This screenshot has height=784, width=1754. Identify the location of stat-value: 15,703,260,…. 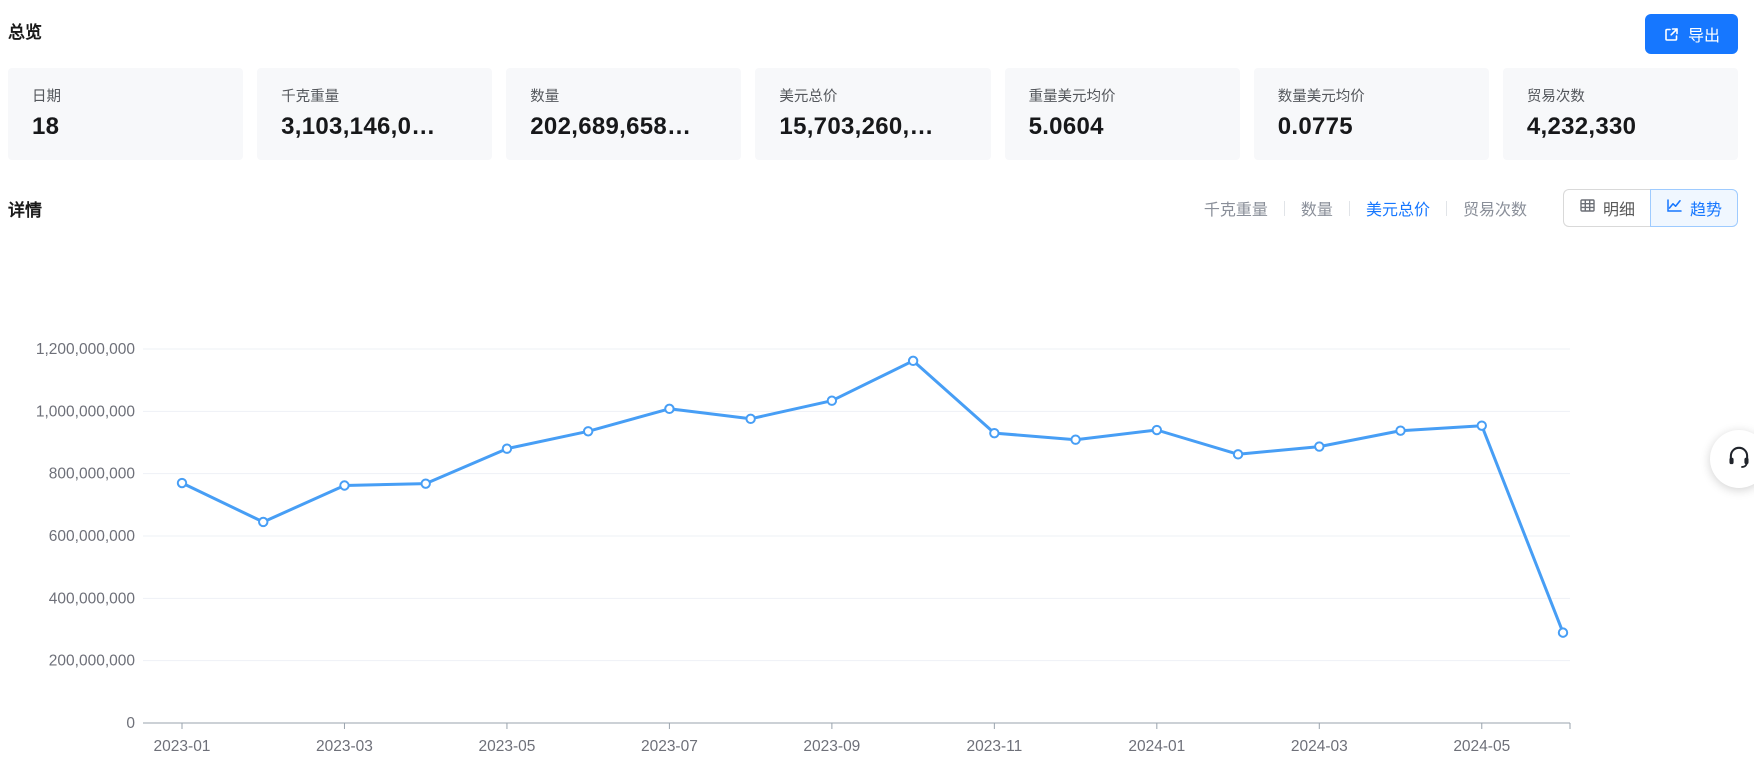
(856, 126).